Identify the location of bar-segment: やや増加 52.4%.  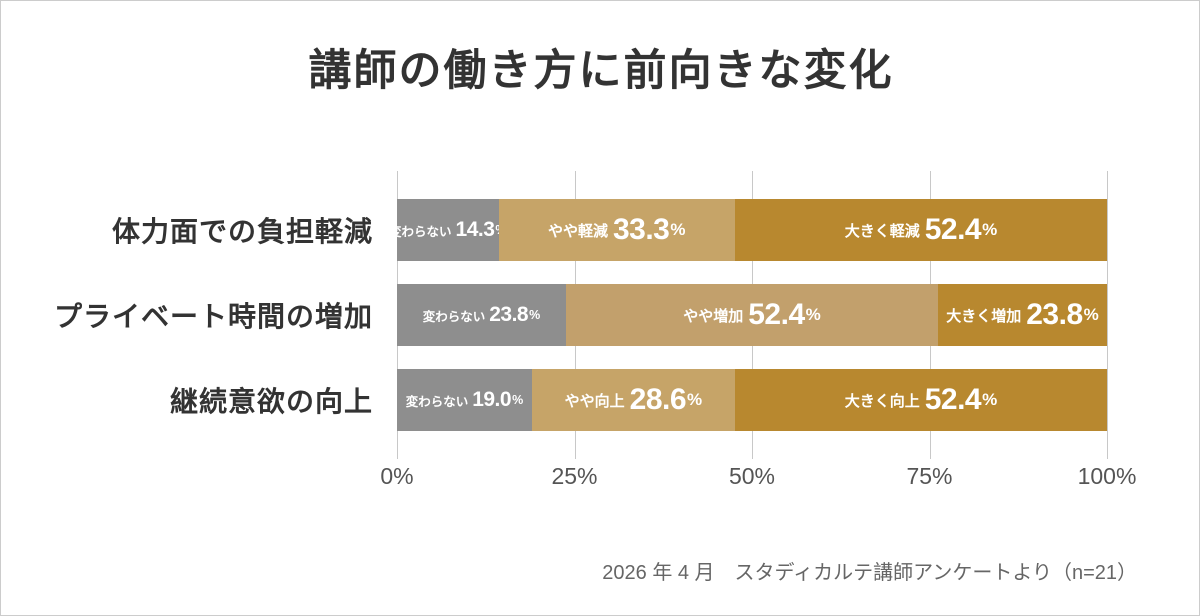
(751, 315).